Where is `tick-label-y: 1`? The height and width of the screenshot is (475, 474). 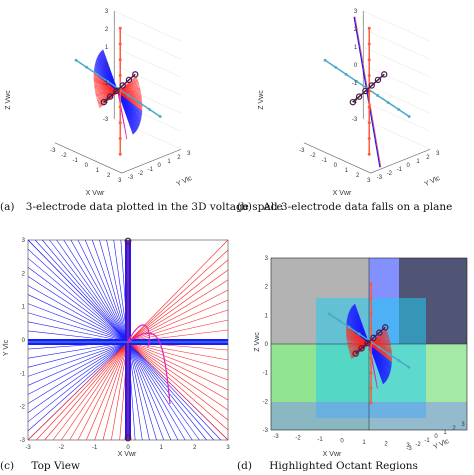
tick-label-y: 1 is located at coordinates (418, 162).